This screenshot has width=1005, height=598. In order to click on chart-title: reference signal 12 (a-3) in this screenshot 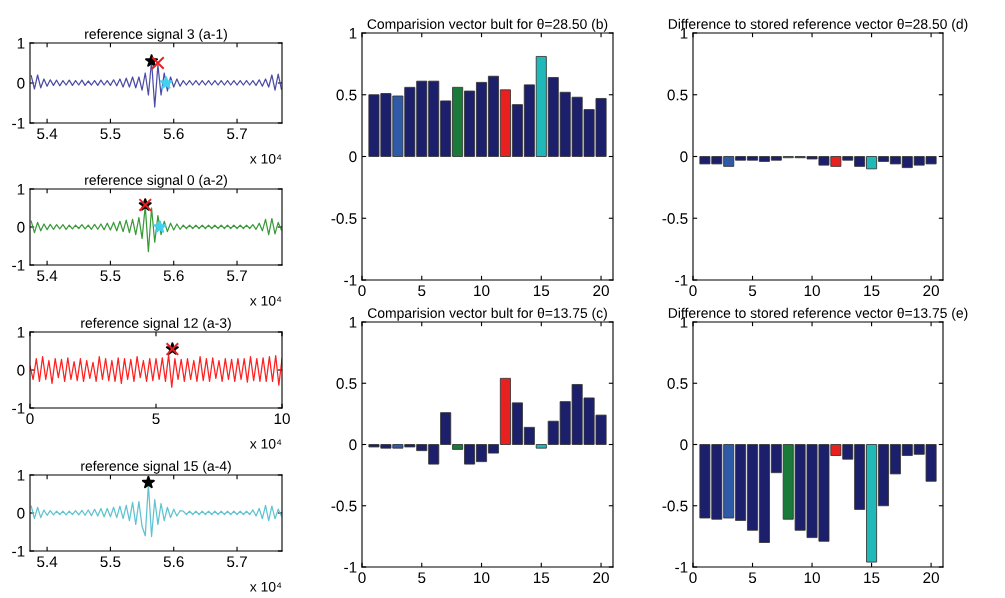, I will do `click(156, 324)`.